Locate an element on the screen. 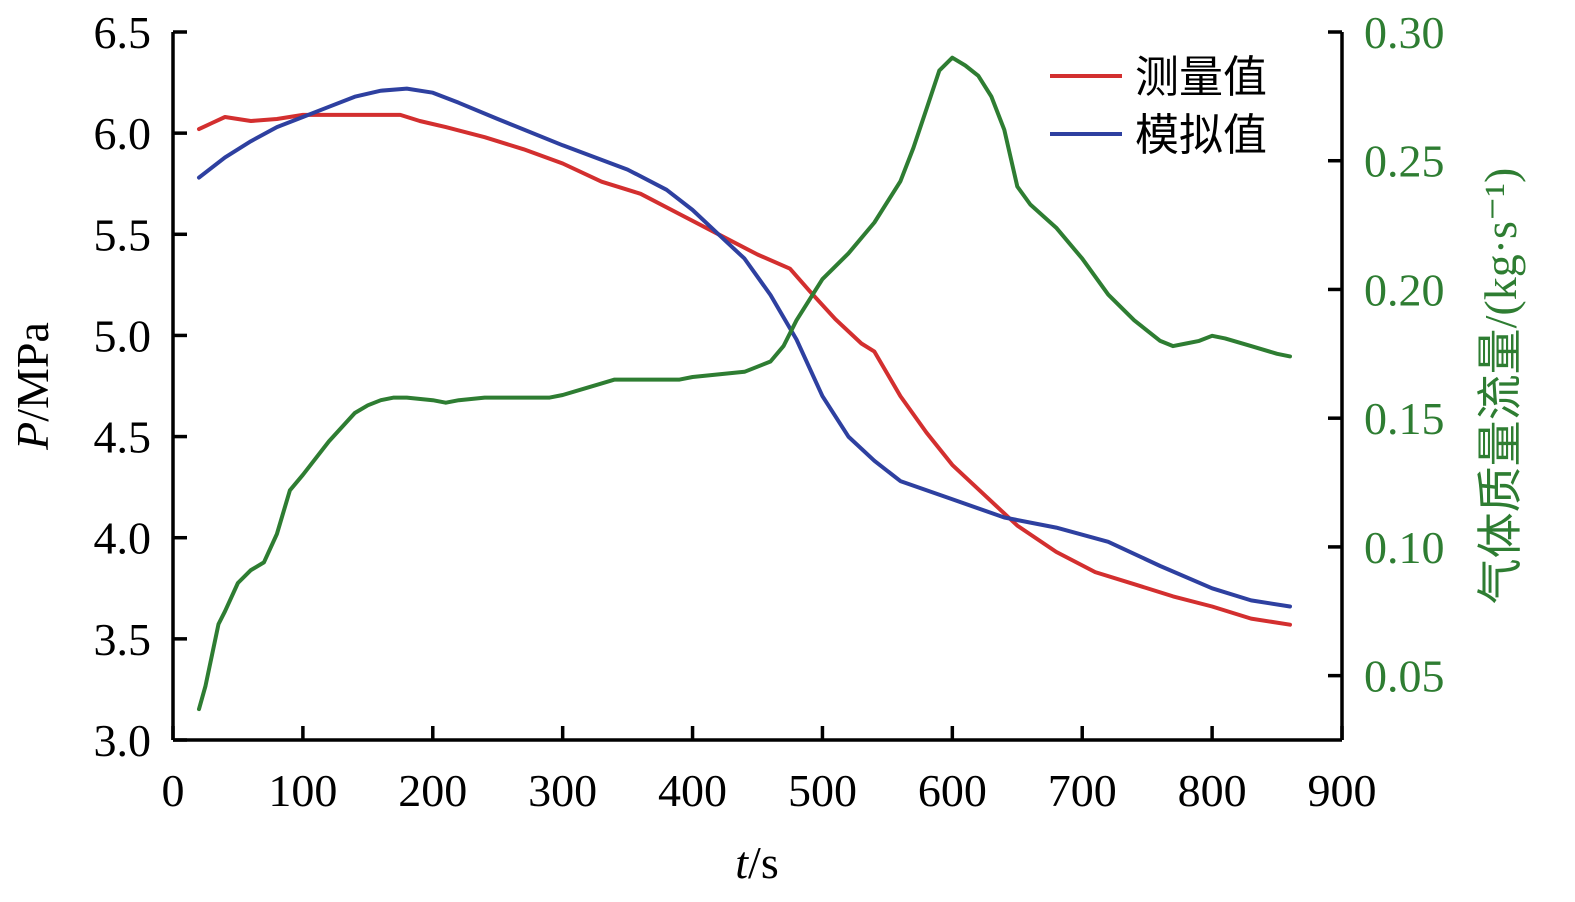  y-axis-label: P/MPa is located at coordinates (32, 386).